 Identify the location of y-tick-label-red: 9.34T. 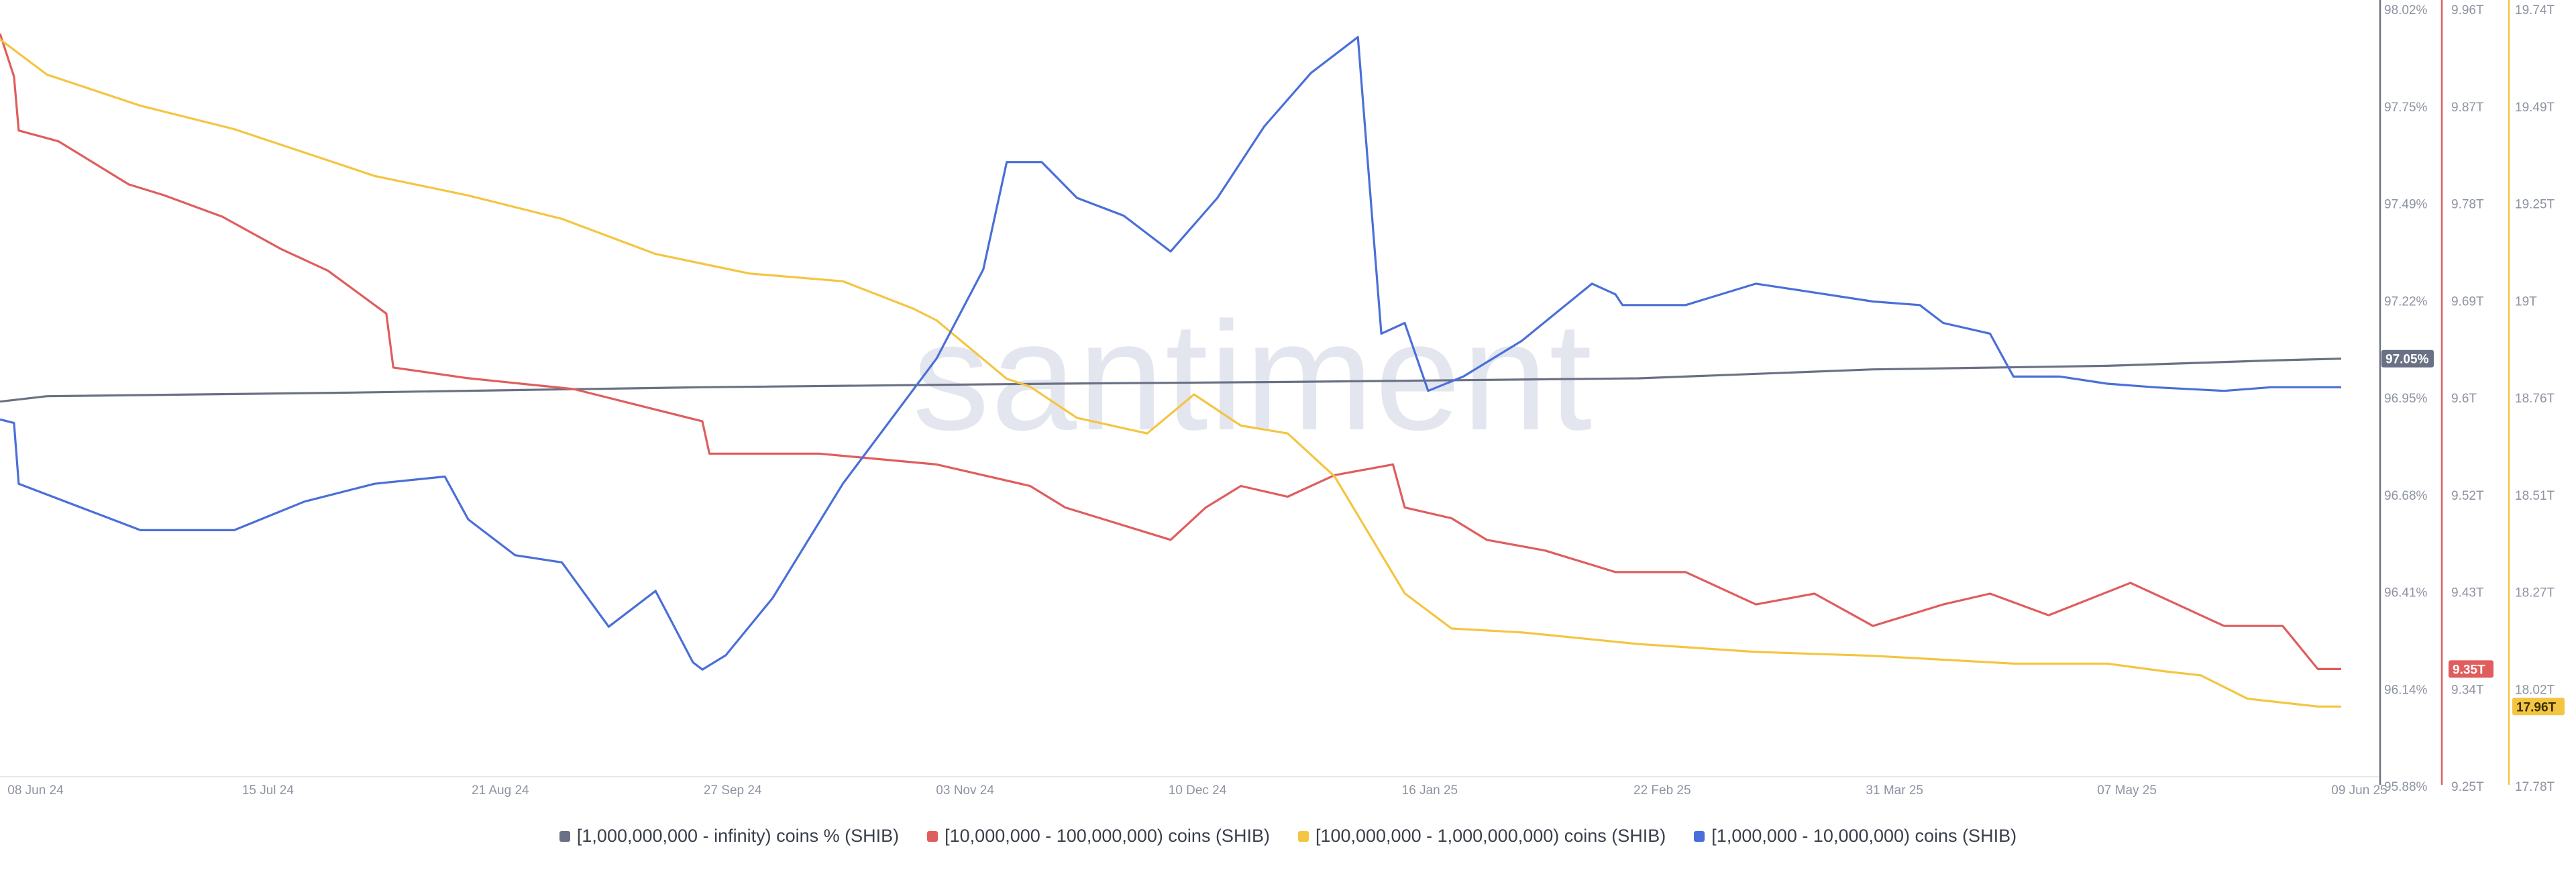
(2467, 690).